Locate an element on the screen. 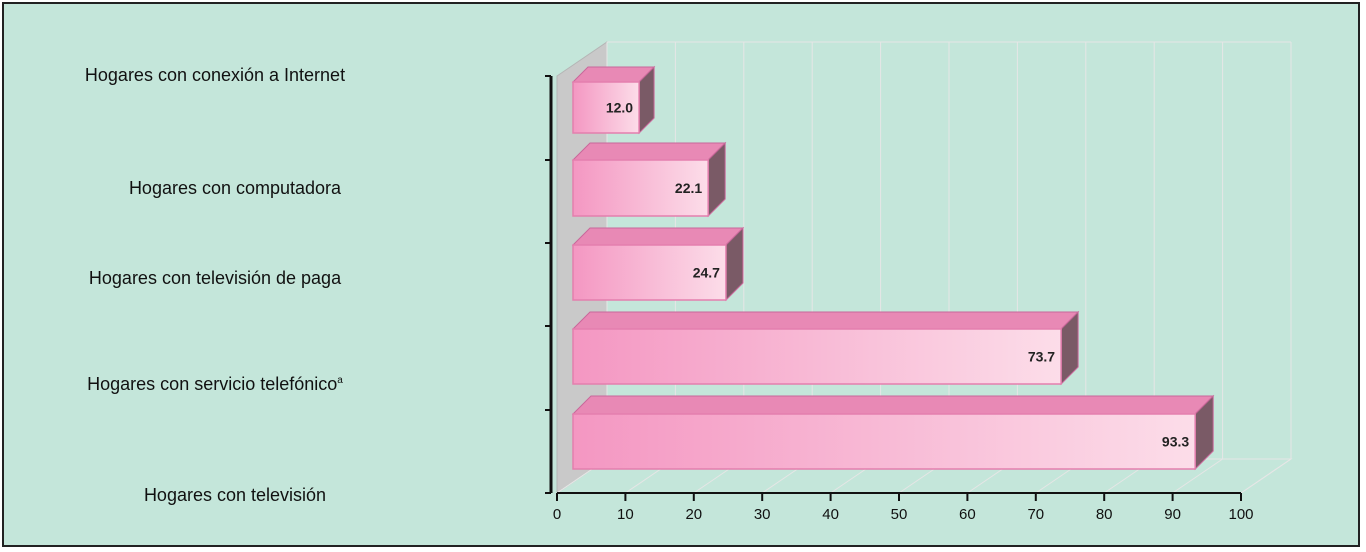  x-tick-label: 60 is located at coordinates (967, 514).